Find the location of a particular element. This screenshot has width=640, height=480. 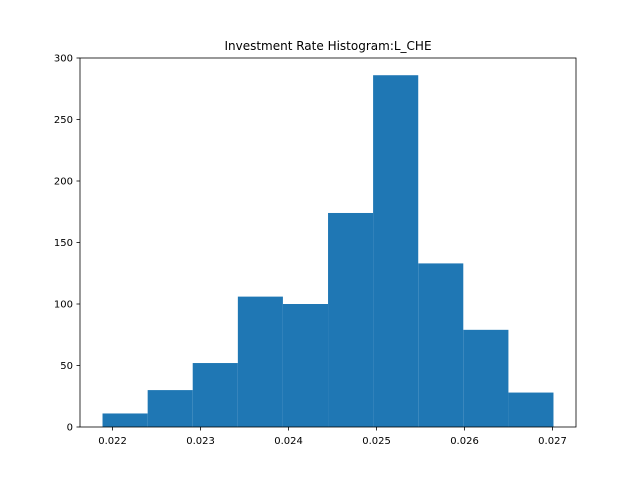

x-tick-label: 0.022 is located at coordinates (112, 441).